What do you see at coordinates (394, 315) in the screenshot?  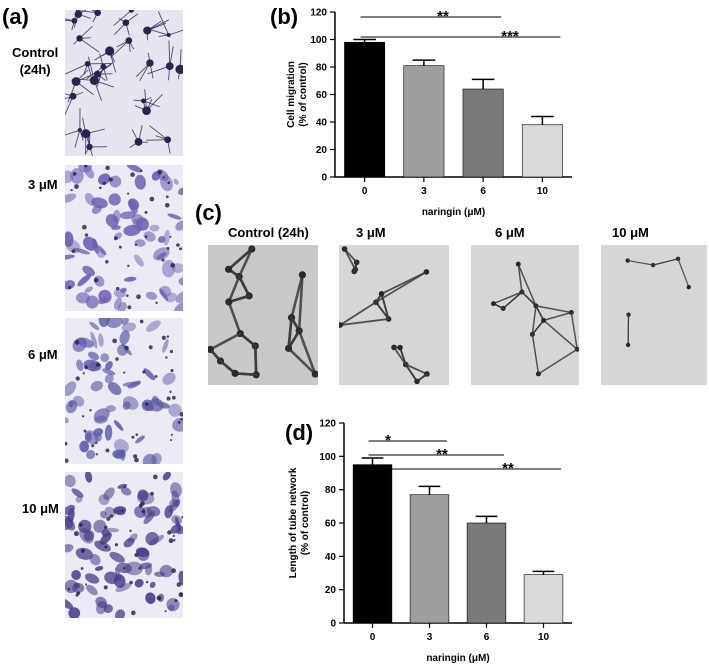 I see `tube-micrograph-3um` at bounding box center [394, 315].